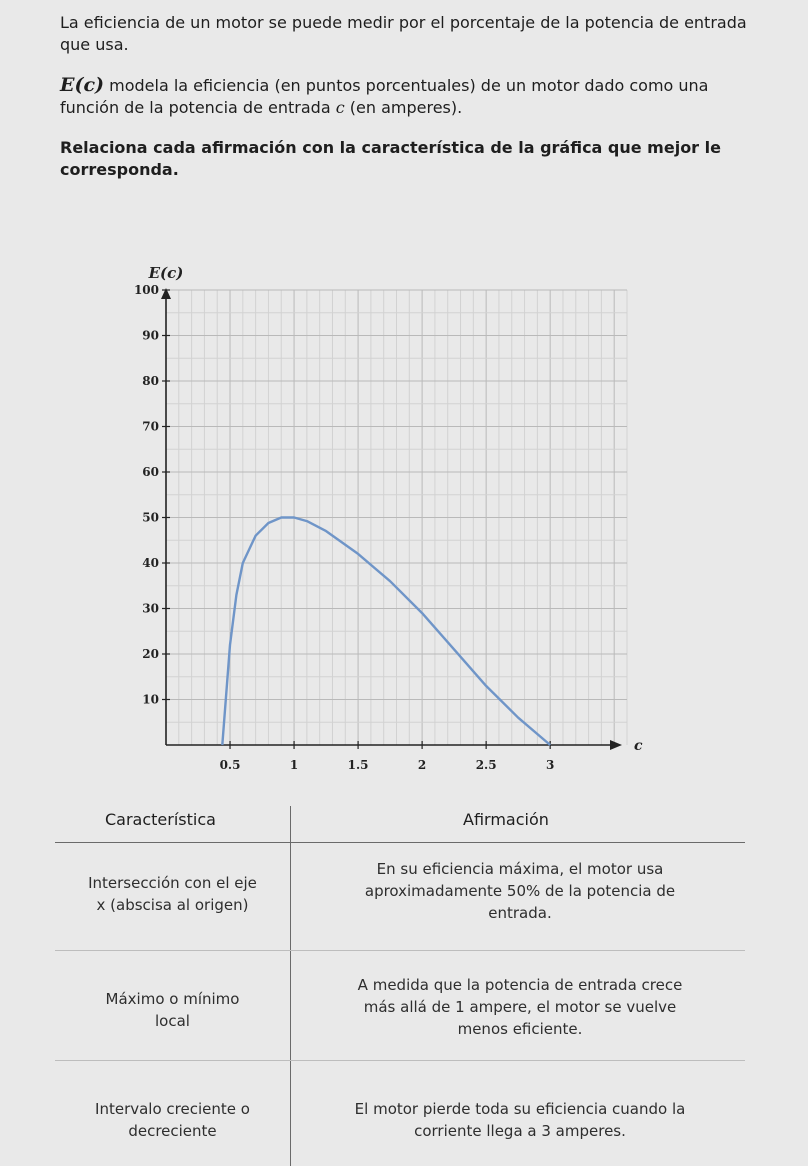 The width and height of the screenshot is (808, 1166). I want to click on efficiency-curve, so click(386, 631).